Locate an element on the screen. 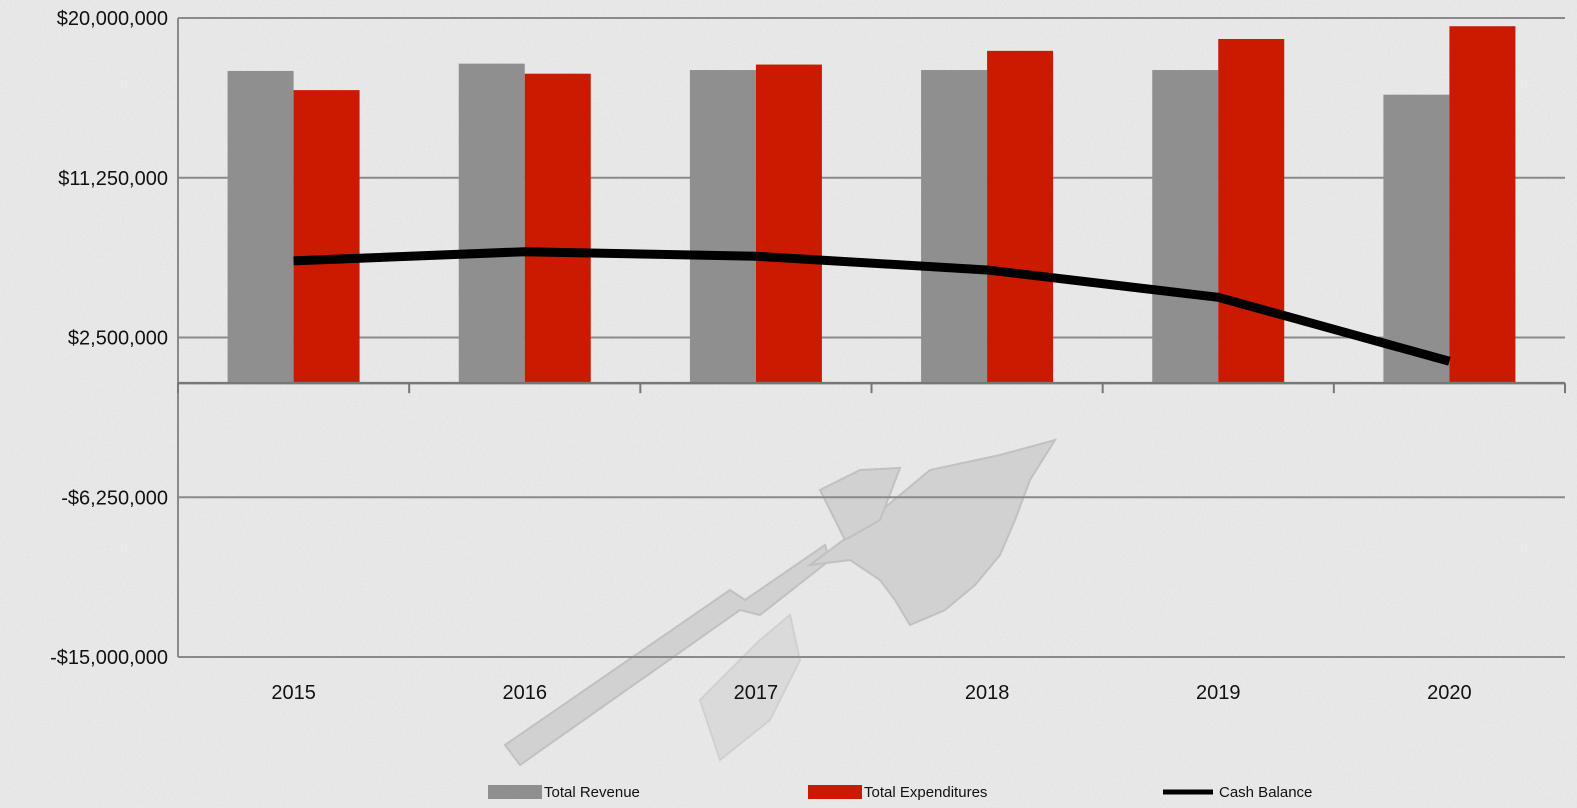 The height and width of the screenshot is (808, 1577). line-path-cash-balance is located at coordinates (872, 306).